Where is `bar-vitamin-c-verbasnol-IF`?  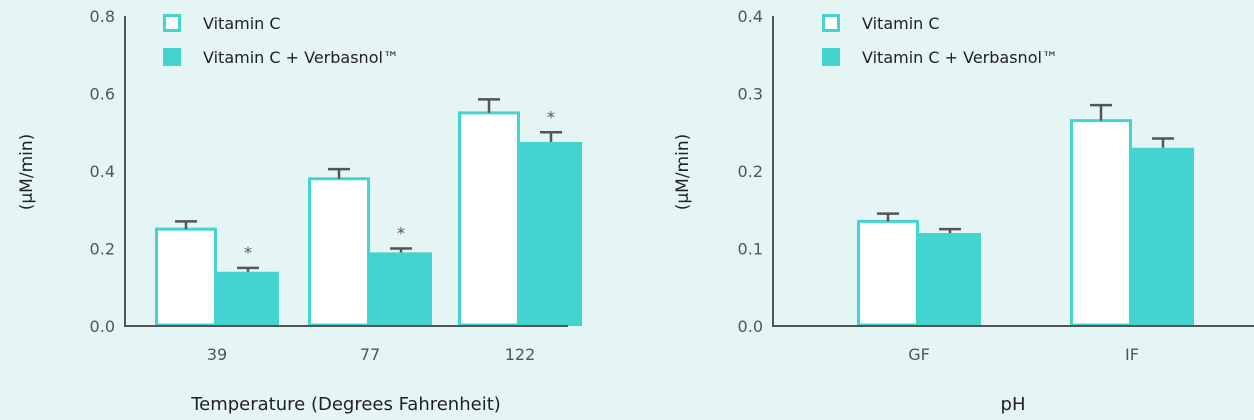 bar-vitamin-c-verbasnol-IF is located at coordinates (1163, 236).